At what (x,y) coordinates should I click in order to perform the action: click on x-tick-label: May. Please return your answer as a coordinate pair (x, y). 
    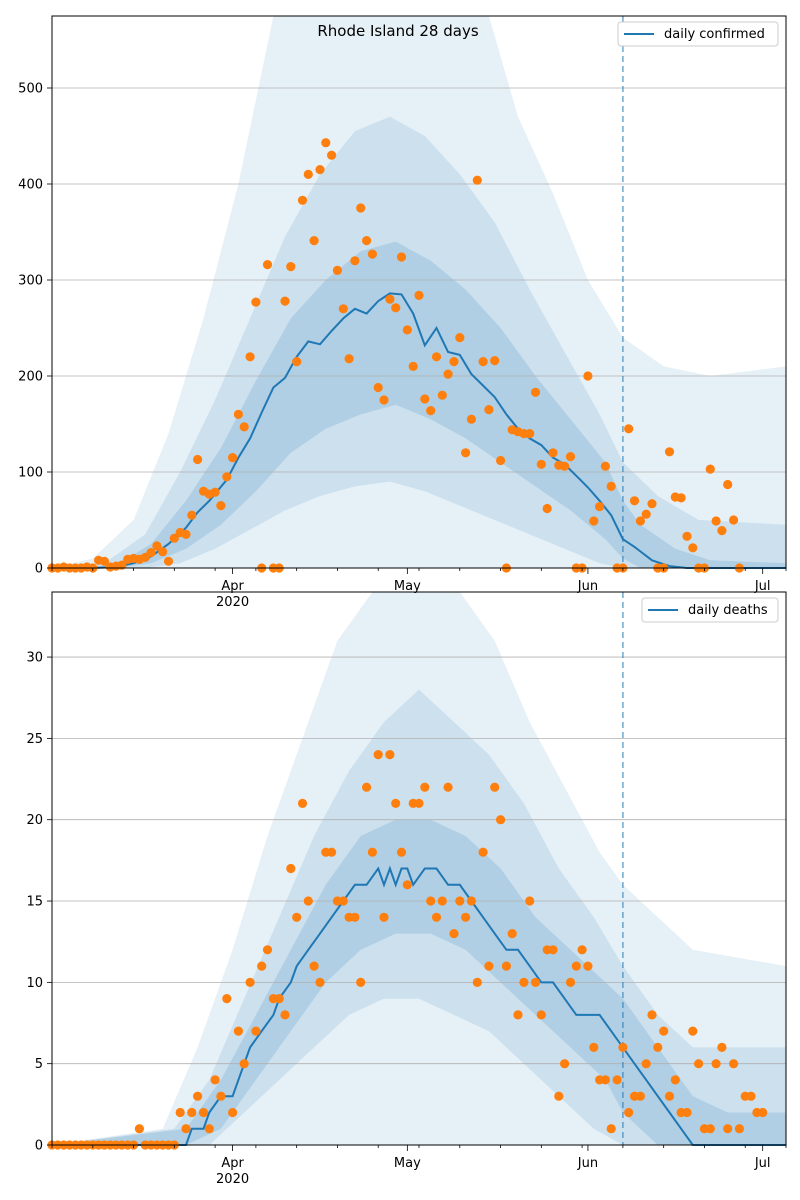
    Looking at the image, I should click on (407, 586).